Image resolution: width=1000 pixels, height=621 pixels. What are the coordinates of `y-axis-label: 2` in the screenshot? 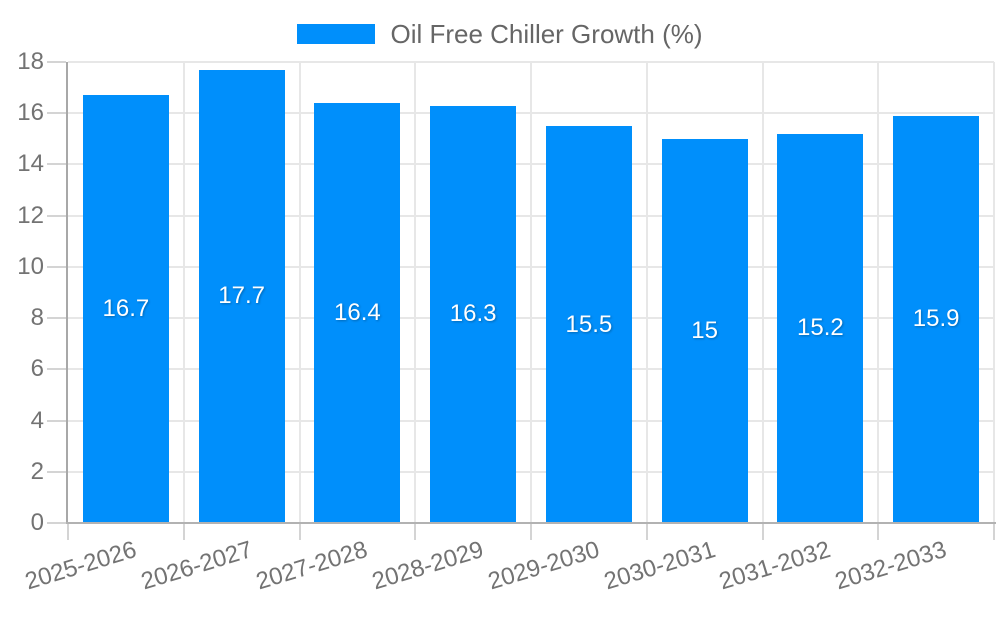 It's located at (37, 471).